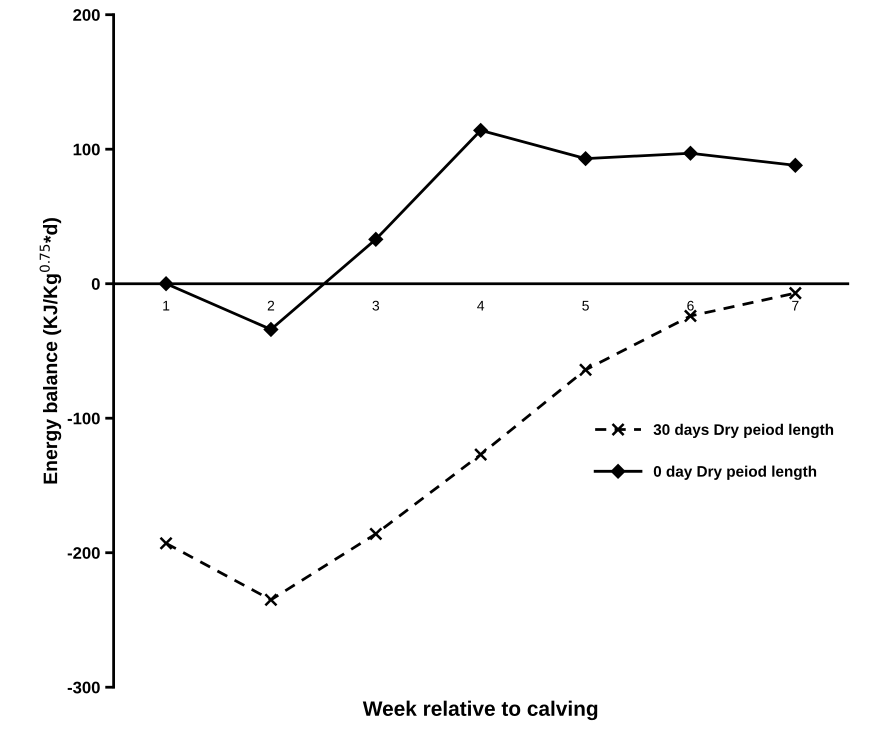 The image size is (874, 735). I want to click on y-tick-label: -300, so click(84, 688).